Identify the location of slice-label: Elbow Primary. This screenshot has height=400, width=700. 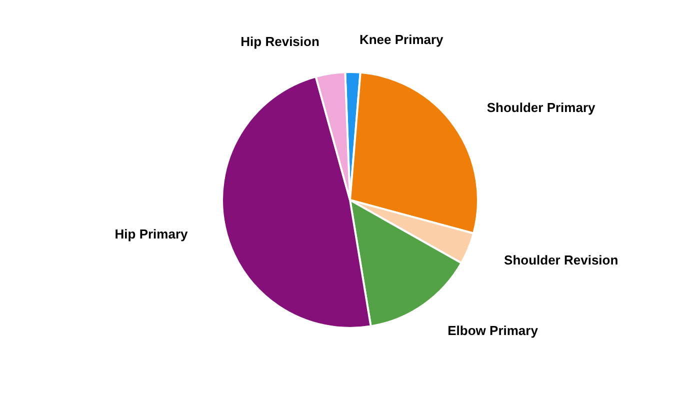
(493, 330).